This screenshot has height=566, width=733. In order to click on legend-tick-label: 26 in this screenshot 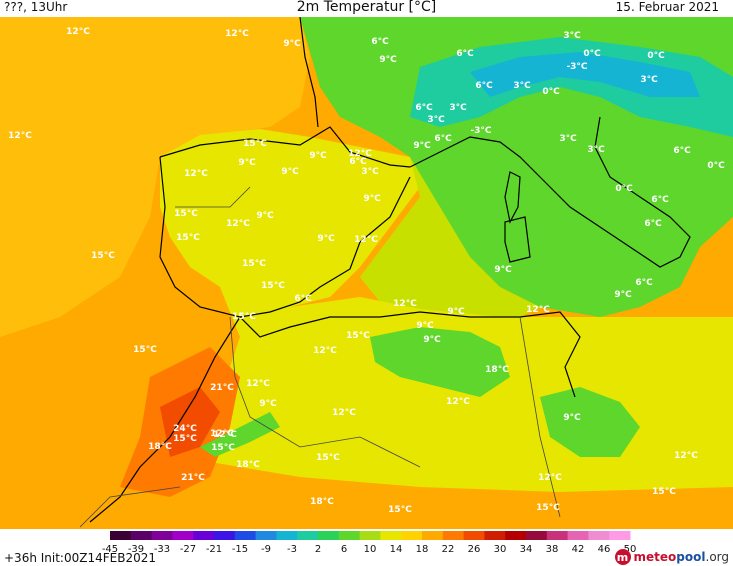, I will do `click(474, 549)`.